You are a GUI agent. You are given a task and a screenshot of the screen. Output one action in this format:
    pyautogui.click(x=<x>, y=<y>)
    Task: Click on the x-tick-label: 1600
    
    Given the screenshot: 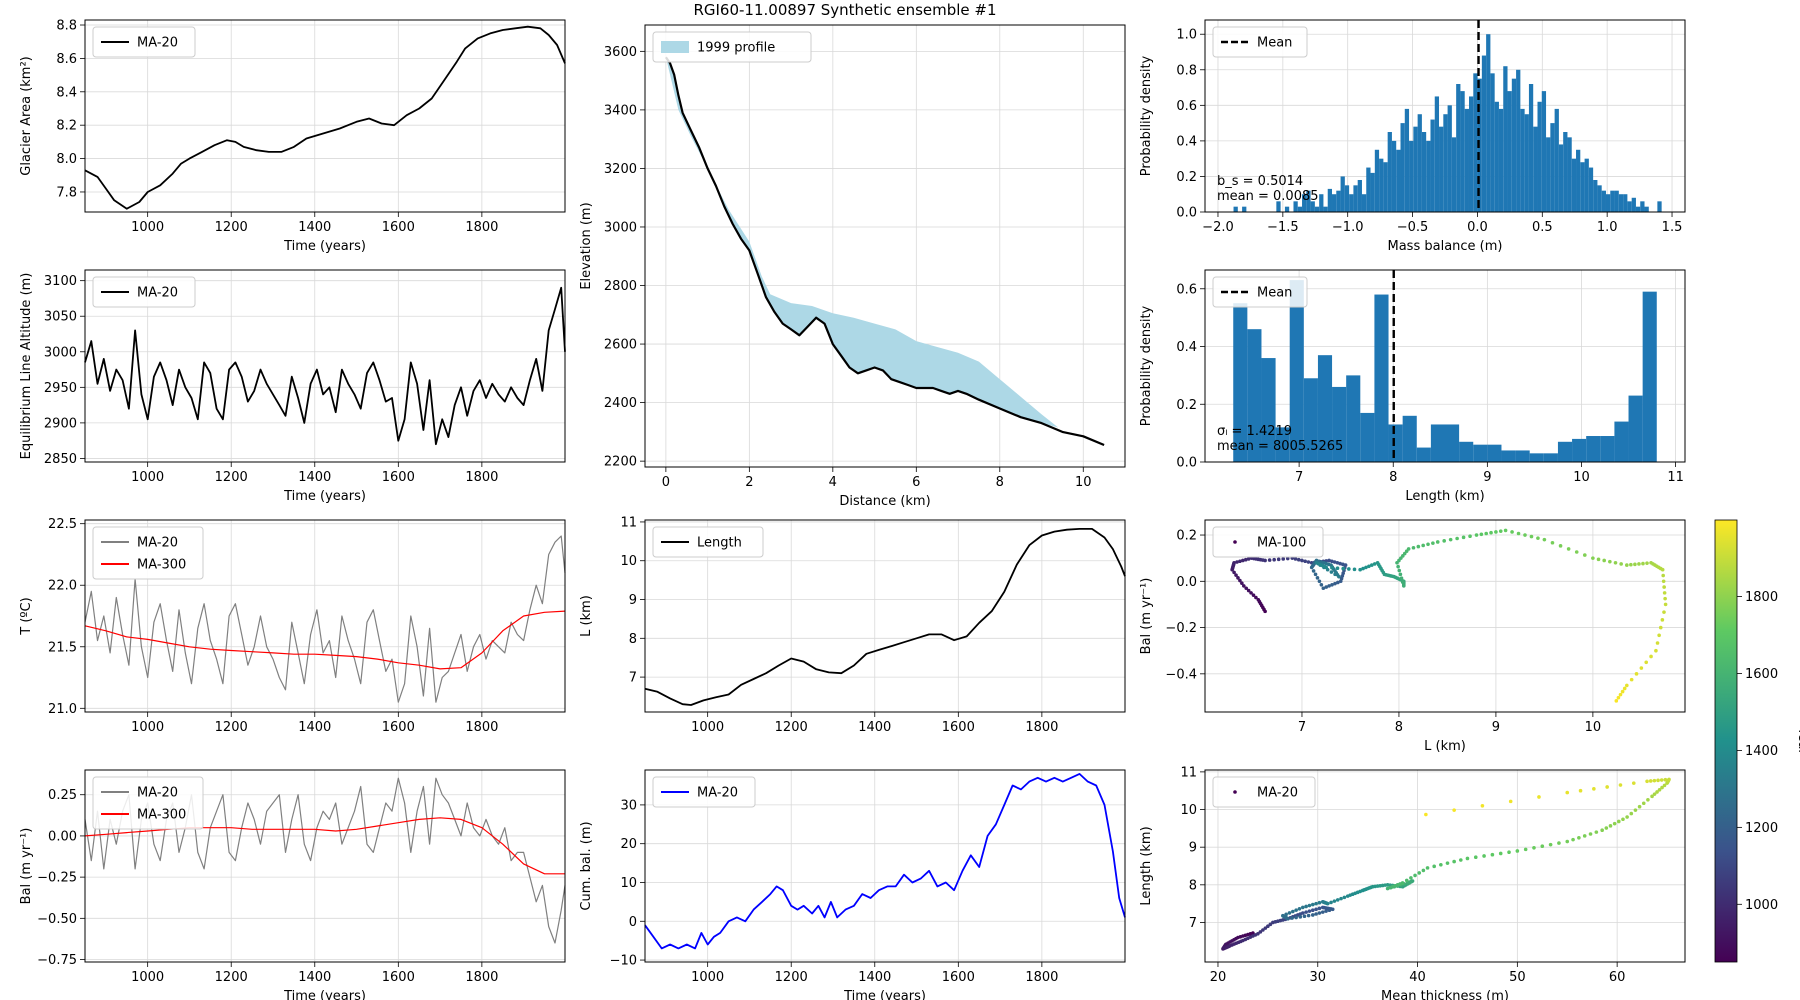 What is the action you would take?
    pyautogui.click(x=398, y=727)
    